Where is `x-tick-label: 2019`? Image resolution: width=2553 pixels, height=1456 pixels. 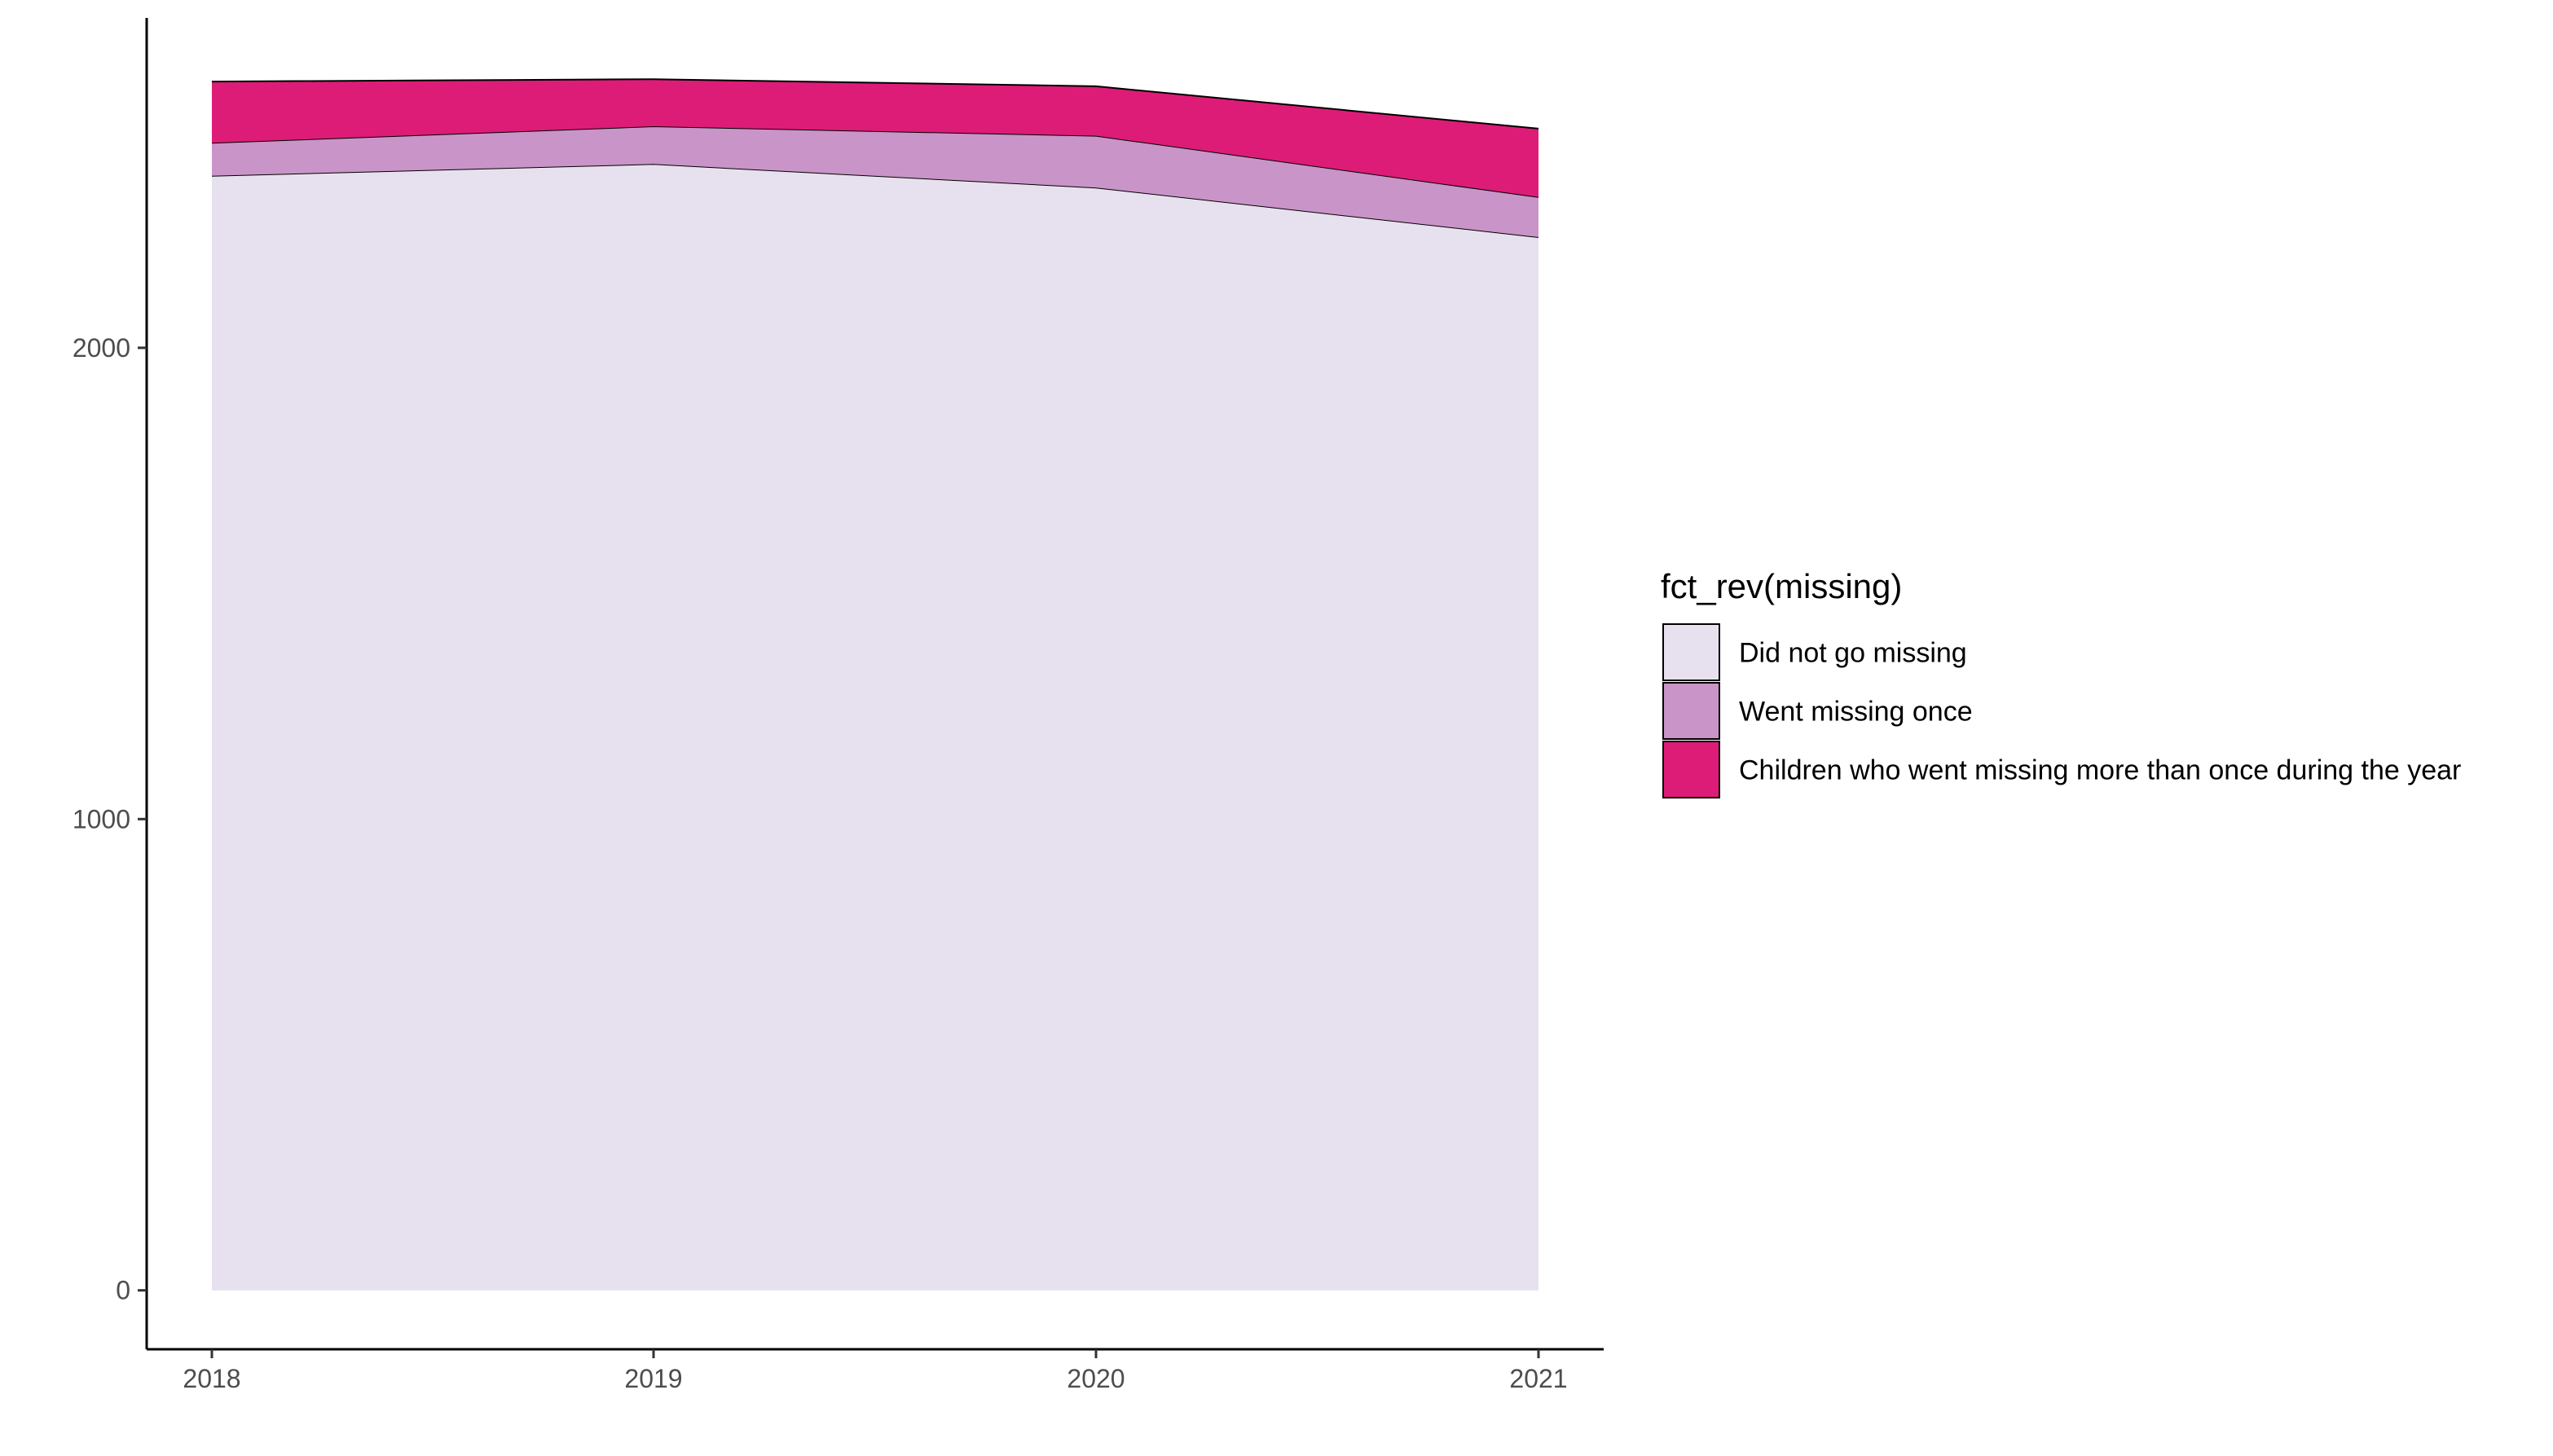 x-tick-label: 2019 is located at coordinates (653, 1378).